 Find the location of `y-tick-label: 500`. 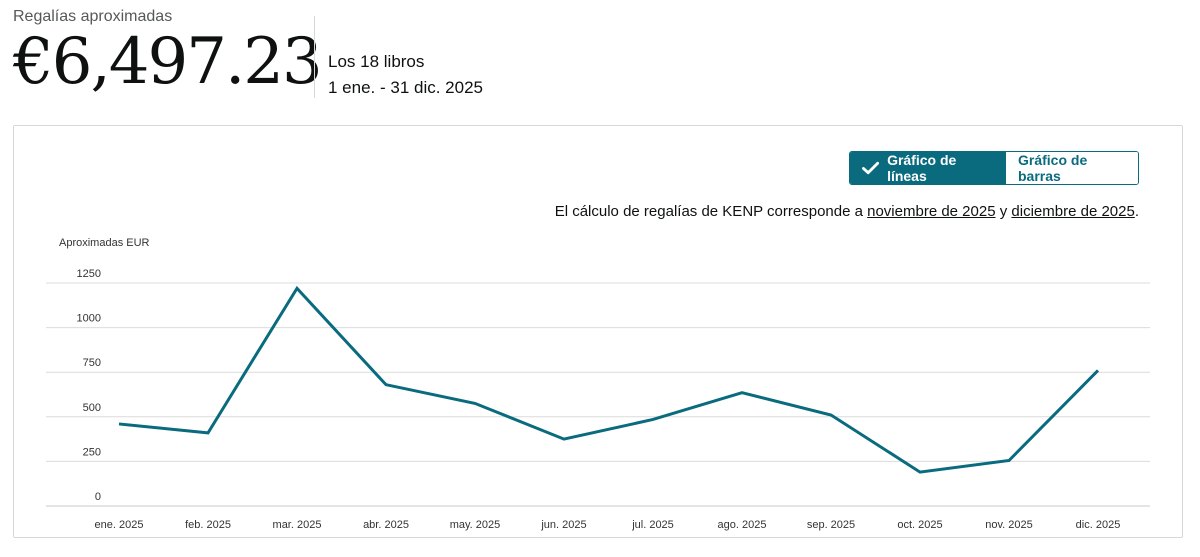

y-tick-label: 500 is located at coordinates (92, 408).